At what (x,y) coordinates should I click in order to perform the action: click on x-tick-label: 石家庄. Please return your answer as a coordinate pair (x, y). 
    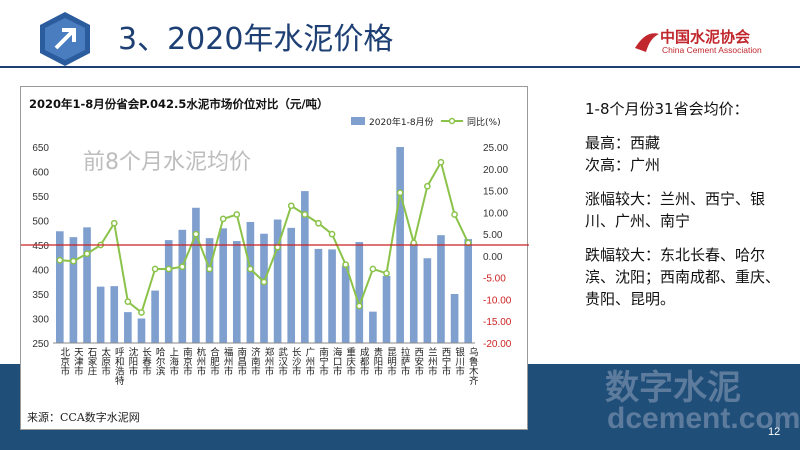
    Looking at the image, I should click on (92, 361).